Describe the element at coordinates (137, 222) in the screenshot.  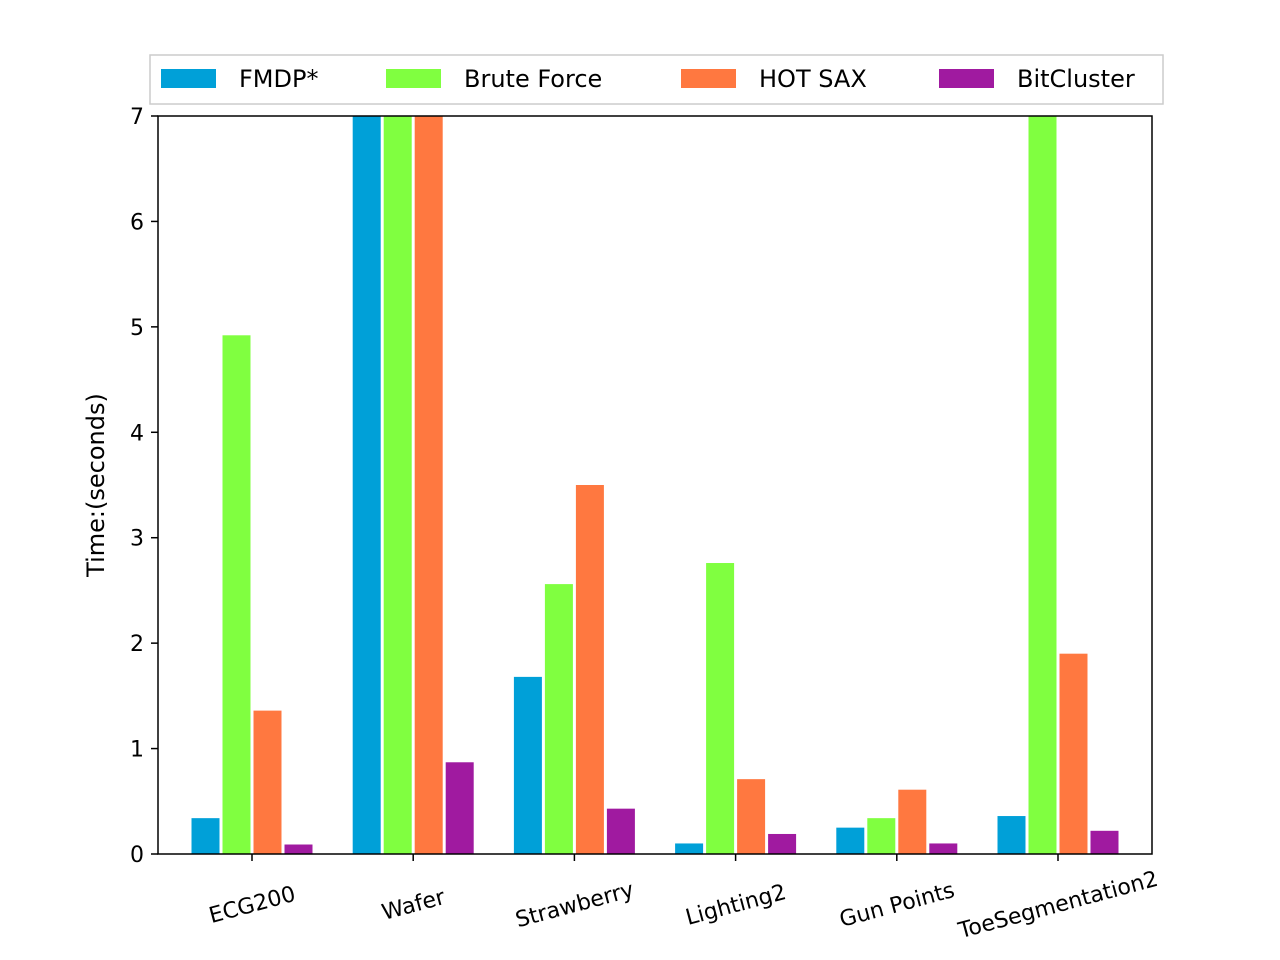
I see `y-tick-label: 6` at that location.